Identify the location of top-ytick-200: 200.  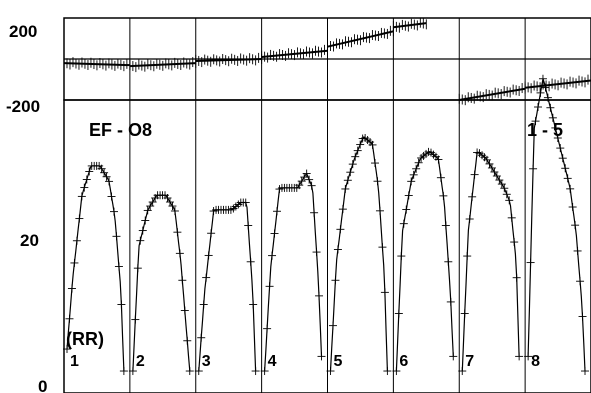
(23, 31).